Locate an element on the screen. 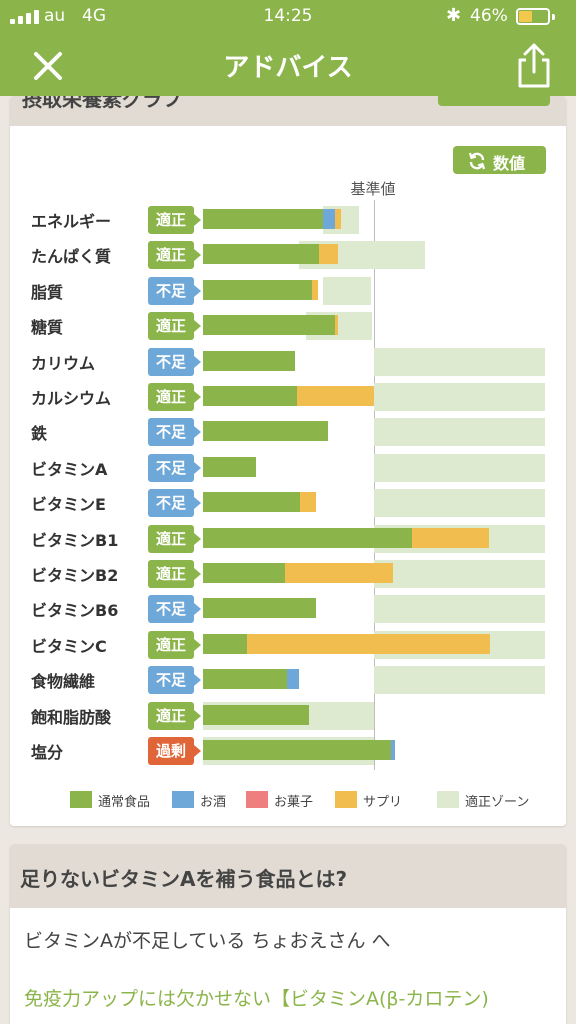 The height and width of the screenshot is (1024, 576). advice-card-header: 足りないビタミンAを補う食品とは? is located at coordinates (288, 876).